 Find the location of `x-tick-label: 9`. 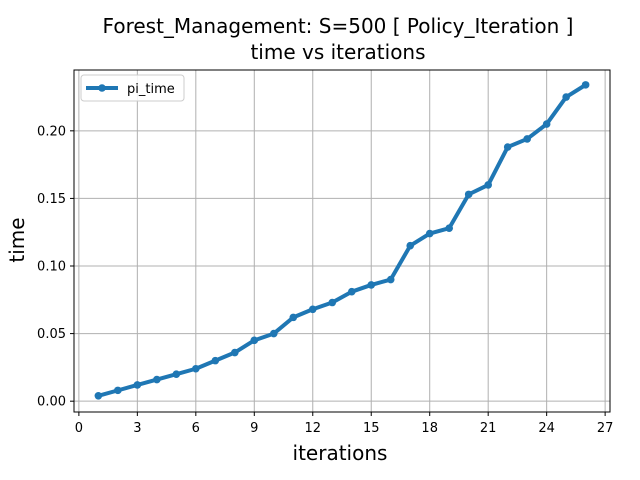

x-tick-label: 9 is located at coordinates (254, 428).